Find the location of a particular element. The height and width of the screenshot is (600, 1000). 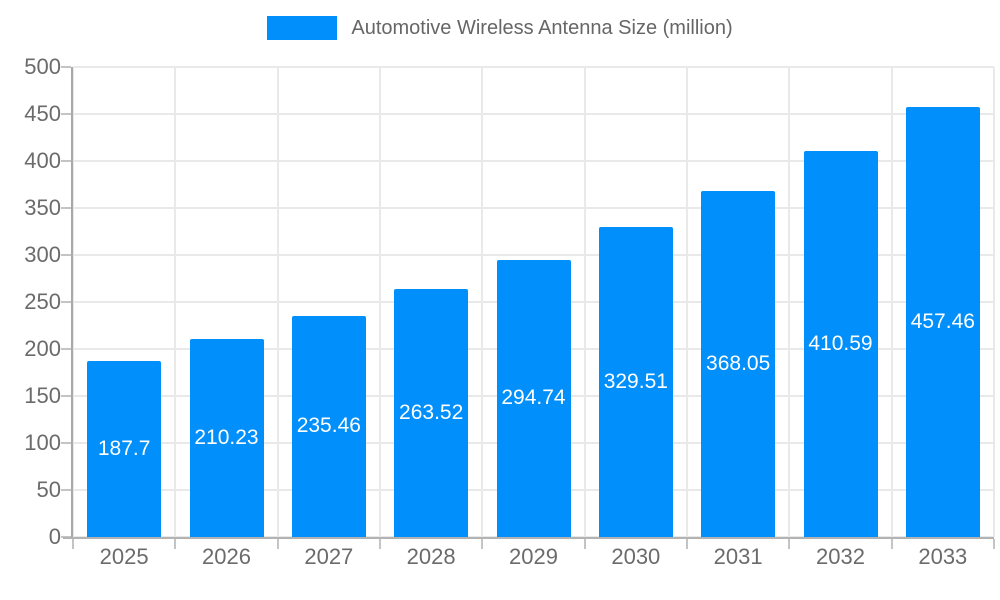

bar-value-label: 210.23 is located at coordinates (226, 438).